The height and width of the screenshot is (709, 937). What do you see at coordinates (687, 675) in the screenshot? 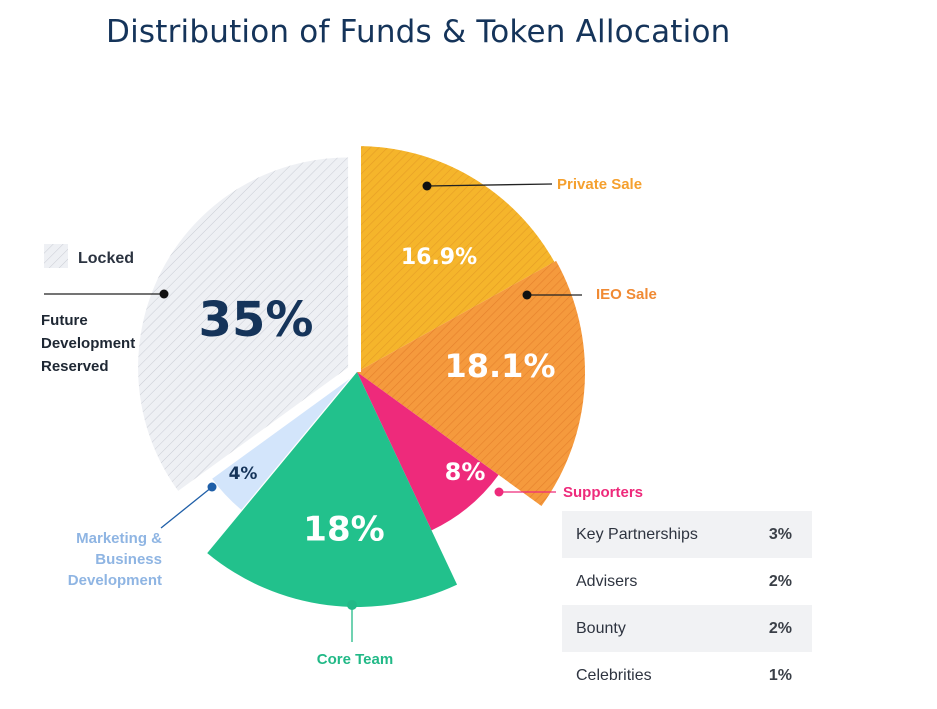
I see `table-row: Celebrities 1%` at bounding box center [687, 675].